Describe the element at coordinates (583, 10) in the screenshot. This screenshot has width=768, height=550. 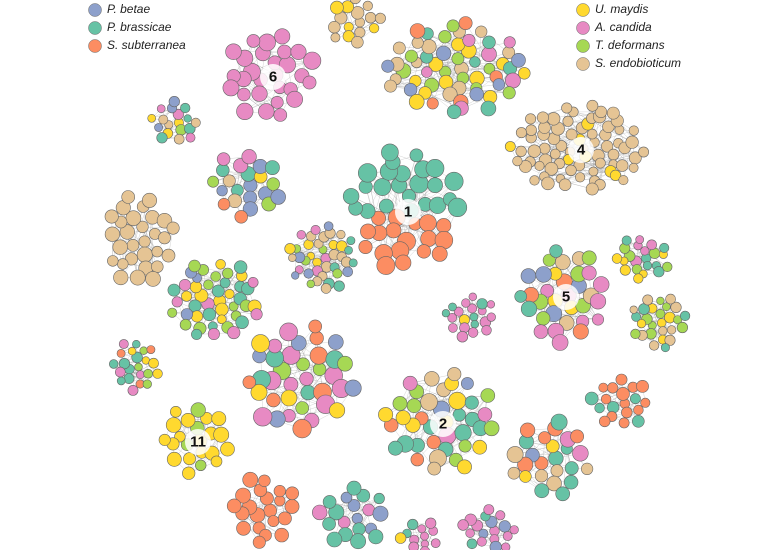
I see `legend-swatch` at that location.